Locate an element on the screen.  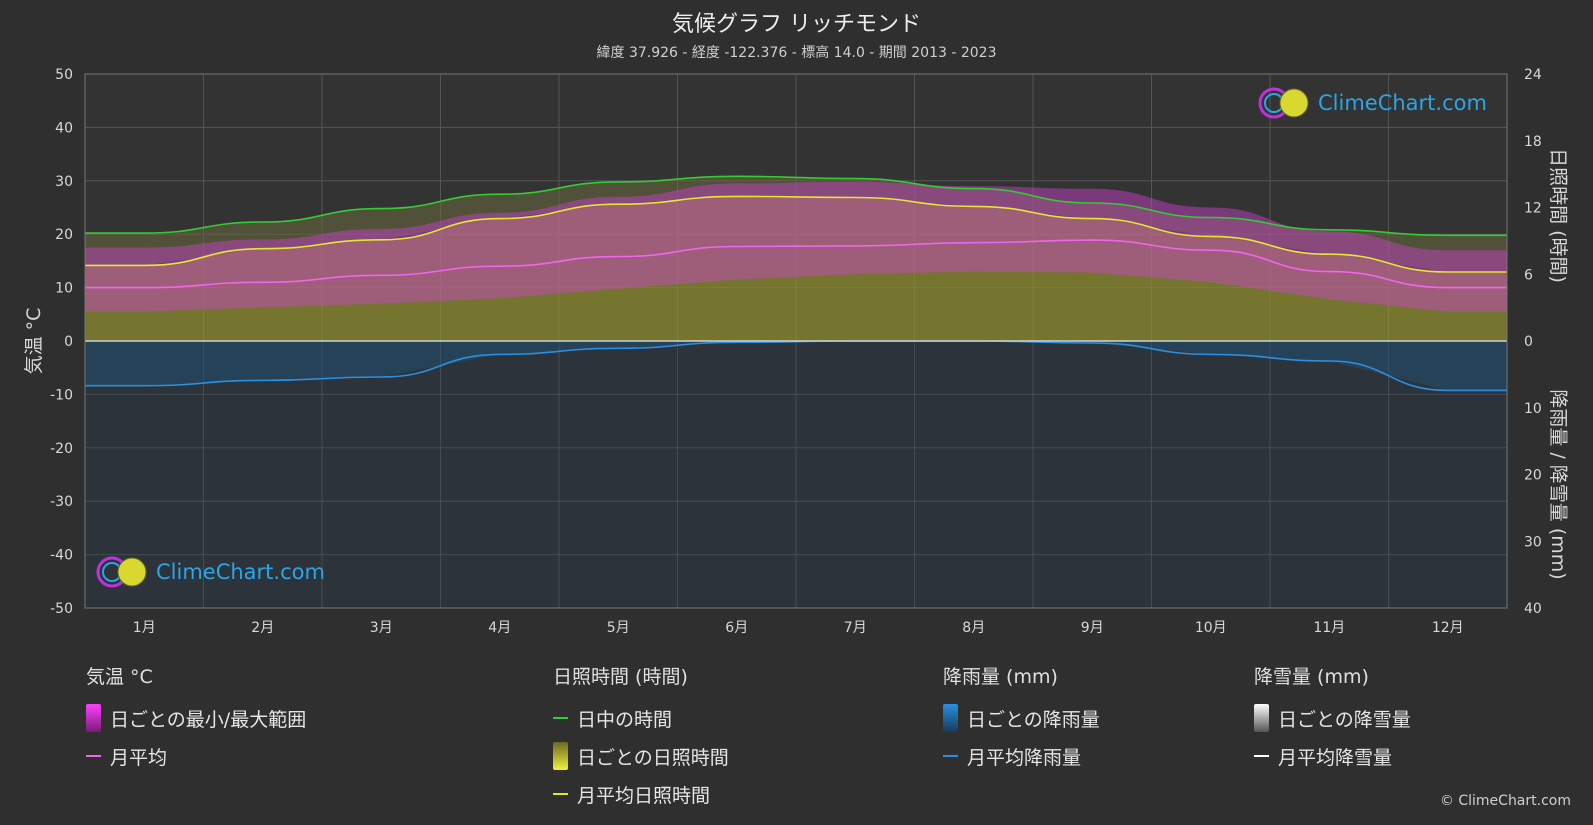
y-left-tick-label: 0 is located at coordinates (68, 342).